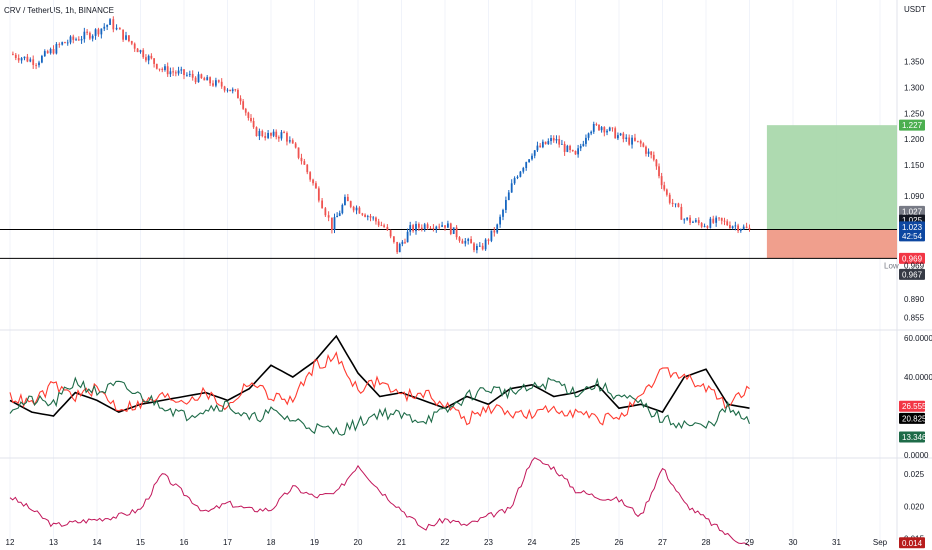 The height and width of the screenshot is (550, 932). I want to click on volatility-tick-label: 0.020, so click(914, 506).